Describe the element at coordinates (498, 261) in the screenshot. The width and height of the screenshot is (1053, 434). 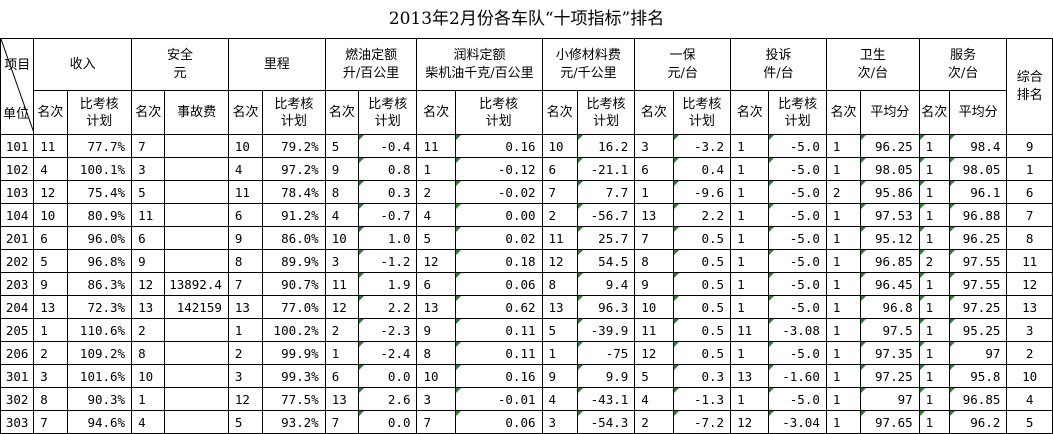
I see `value-cell: 0.18` at that location.